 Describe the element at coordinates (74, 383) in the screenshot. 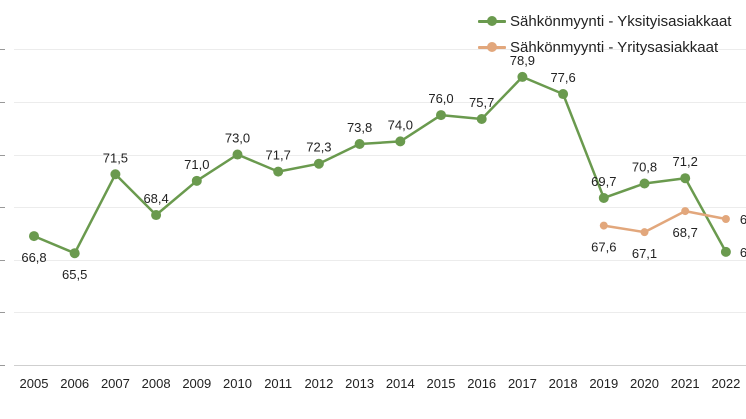

I see `x-tick-label: 2006` at that location.